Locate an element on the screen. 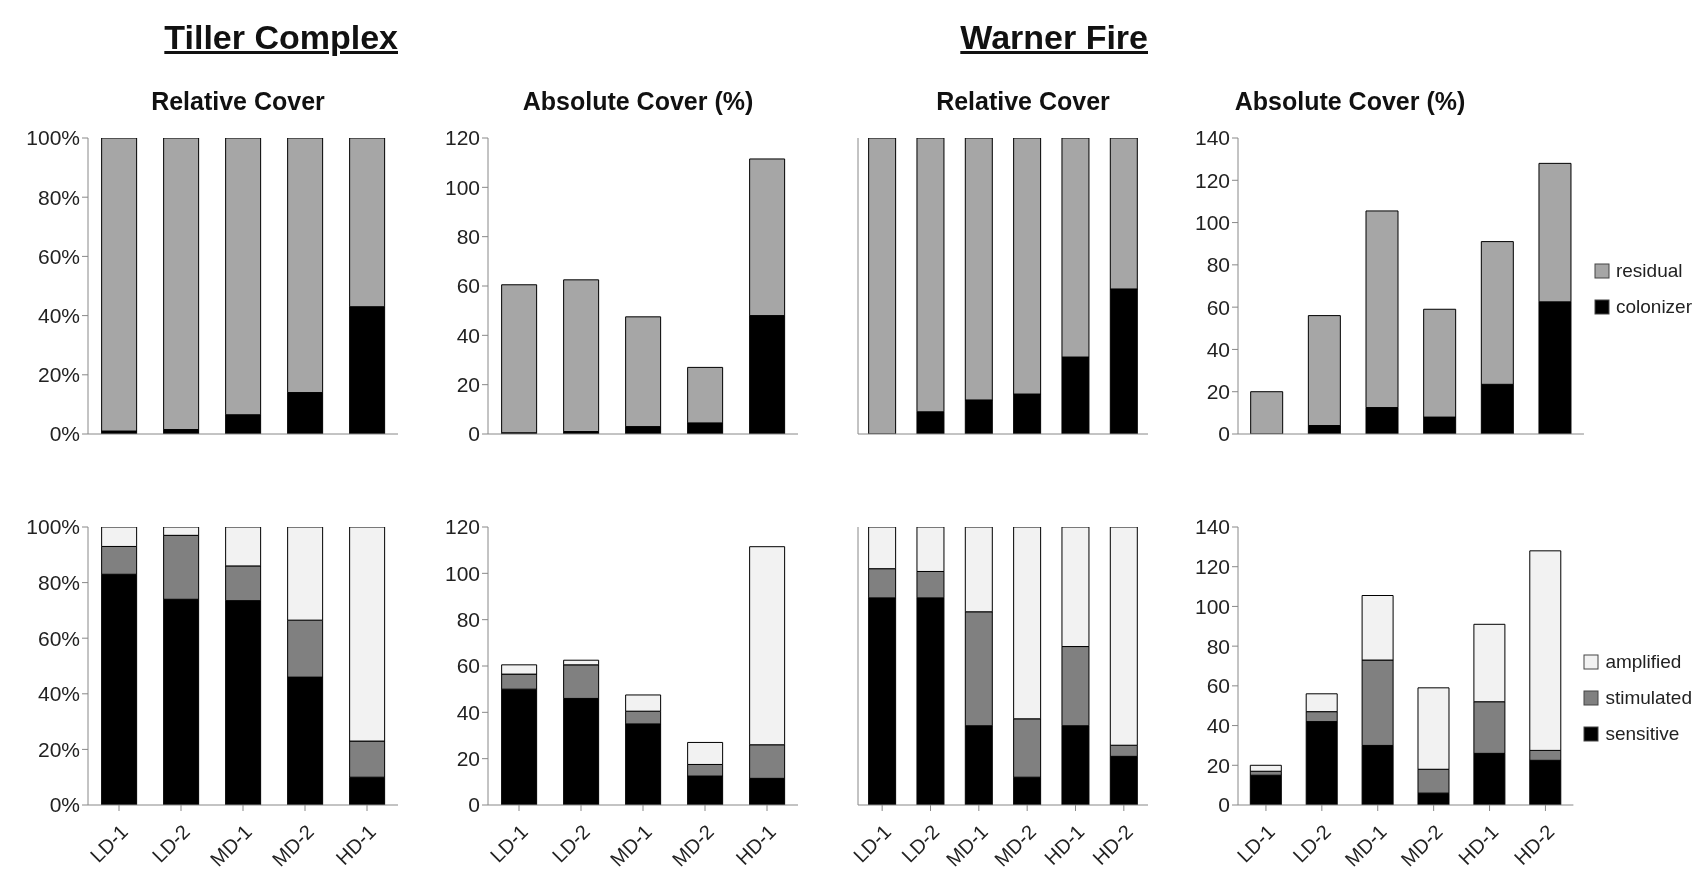  legend-label: stimulated is located at coordinates (1648, 698).